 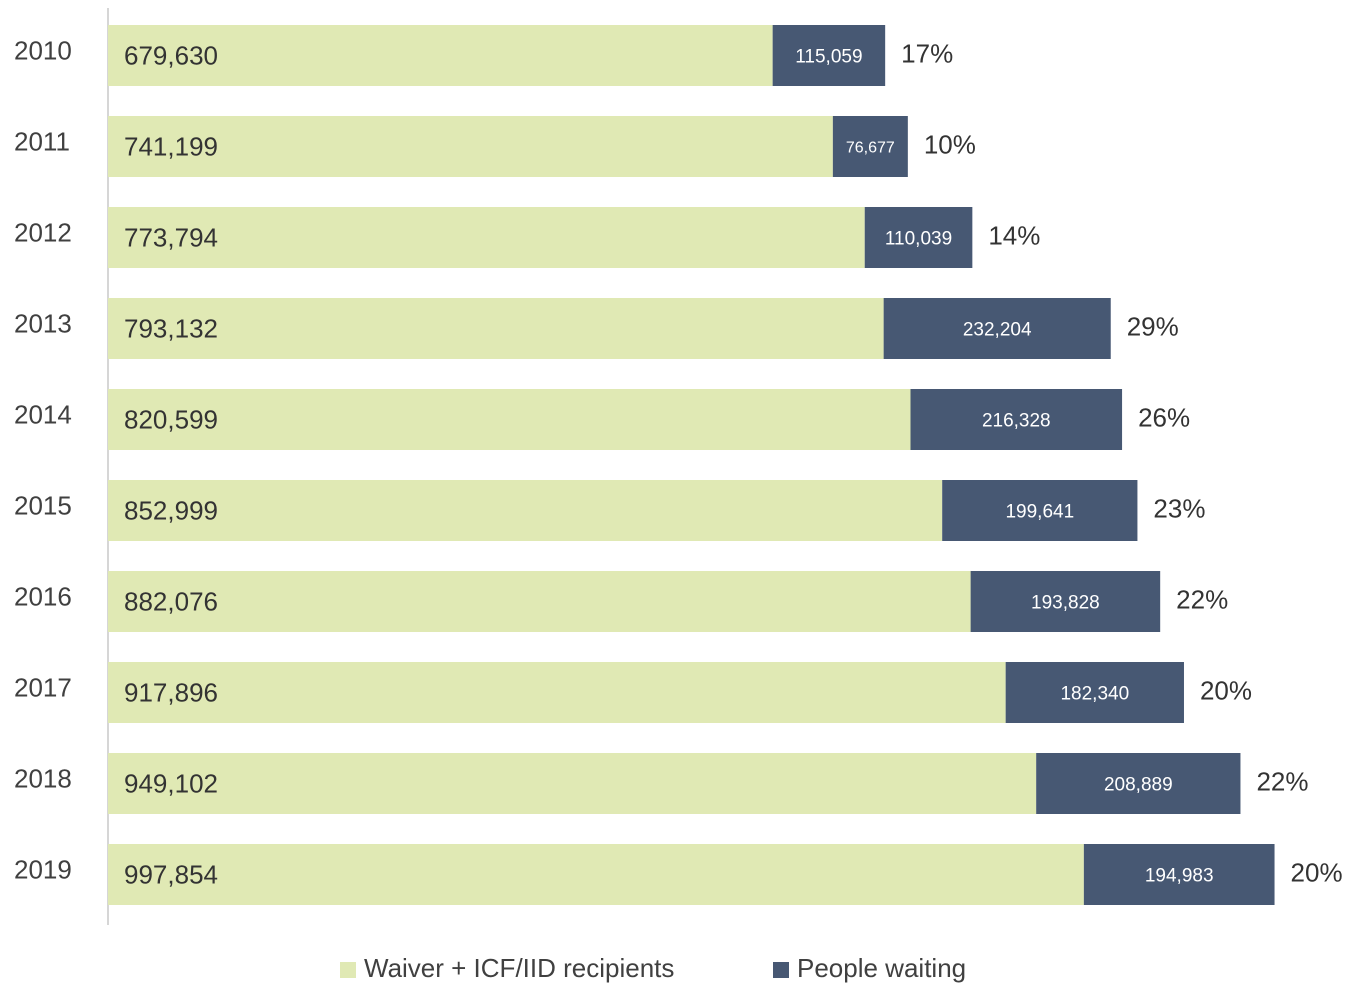 I want to click on value-label: 773,794, so click(x=171, y=237).